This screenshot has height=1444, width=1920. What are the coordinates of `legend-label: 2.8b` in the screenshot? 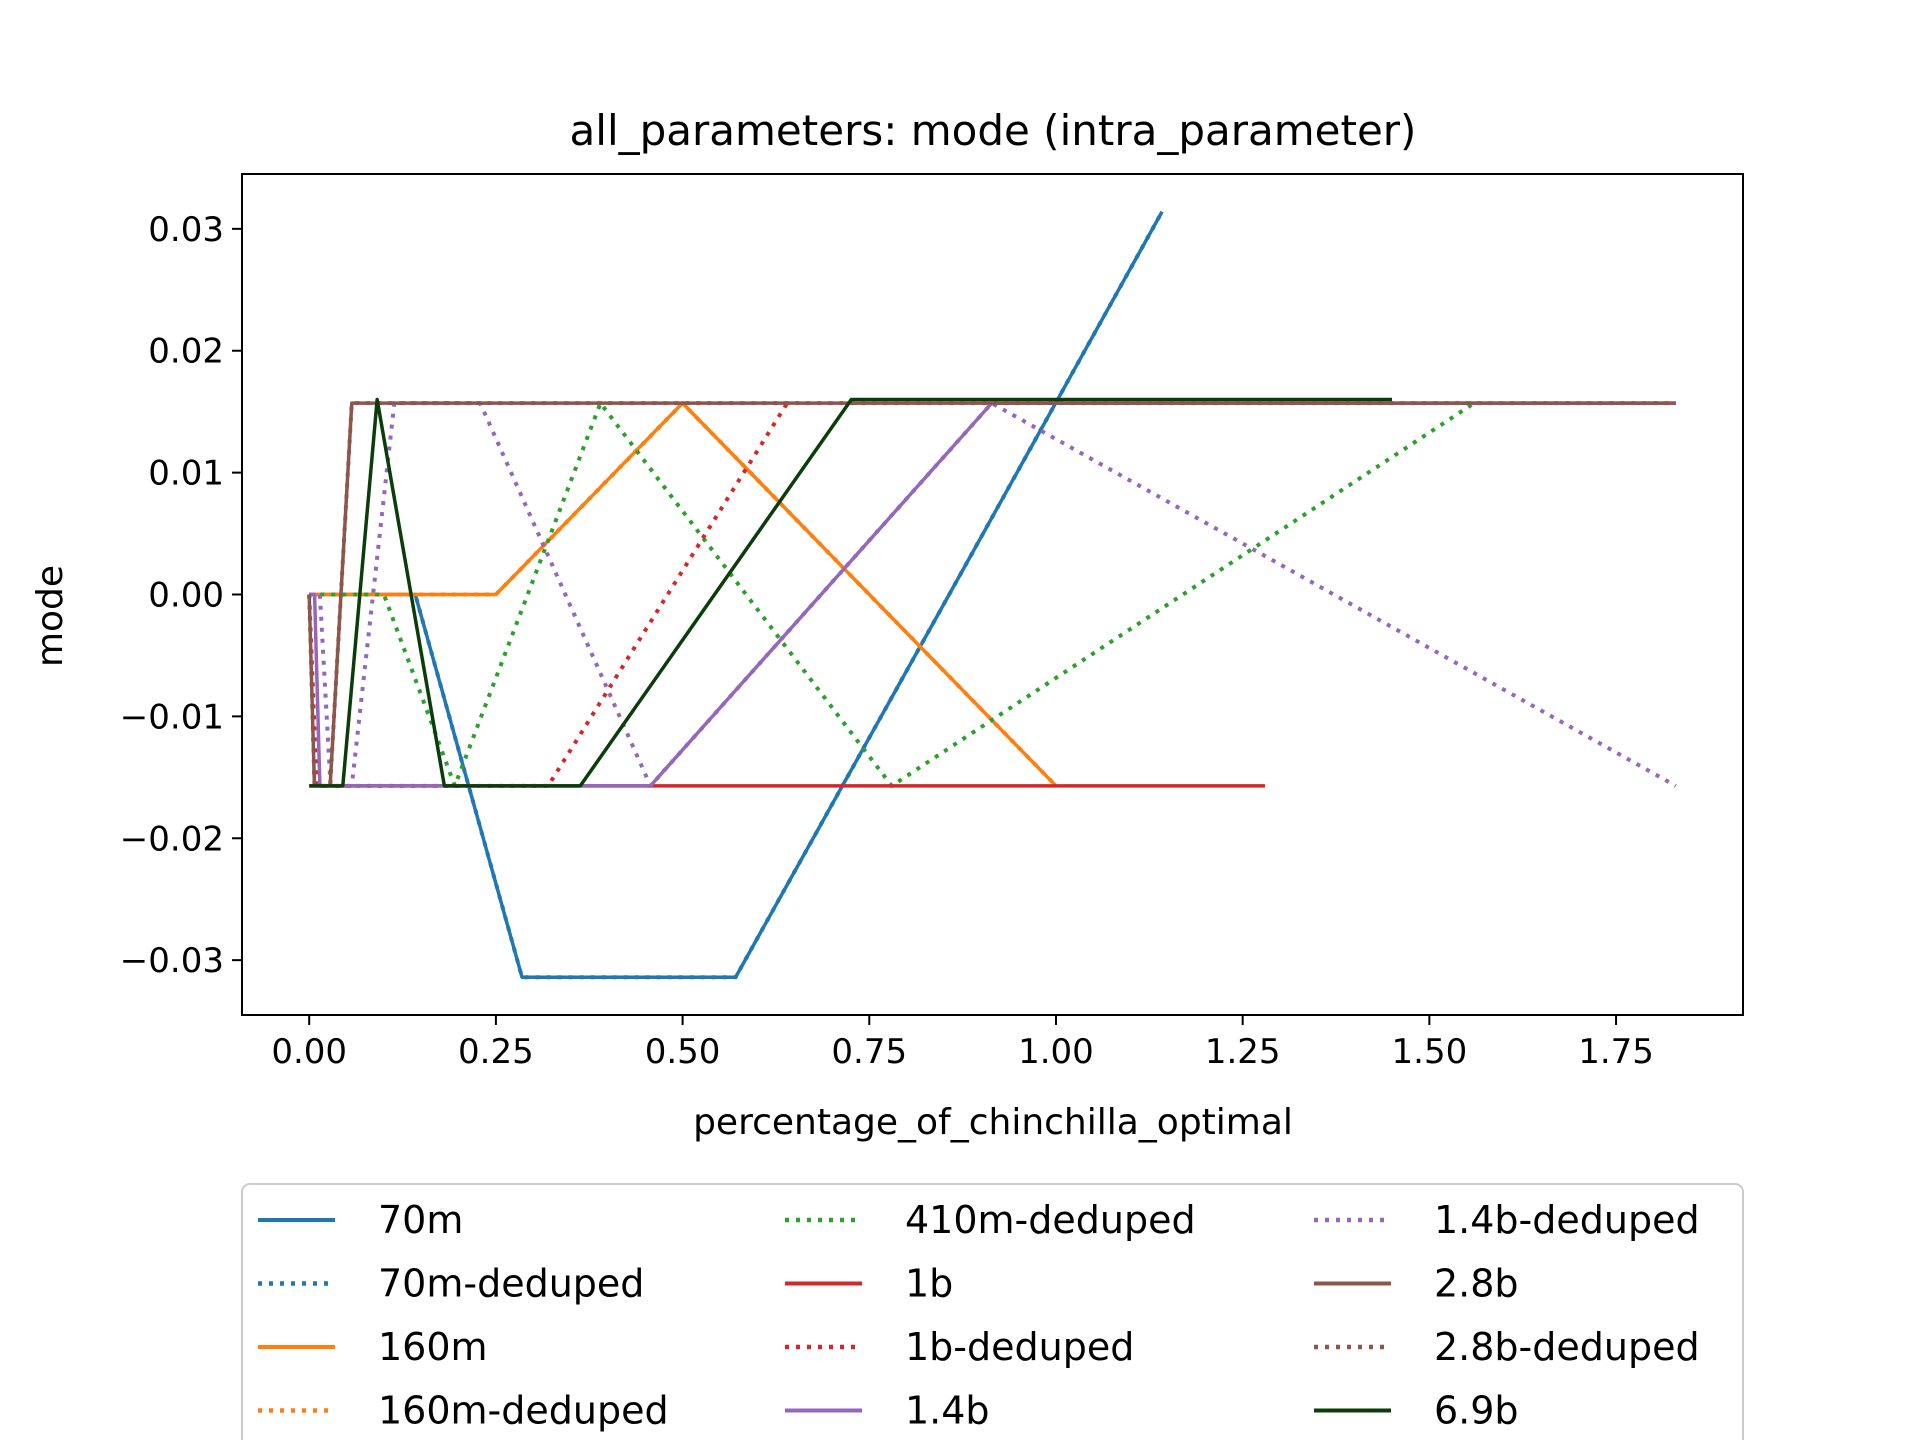 It's located at (1476, 1284).